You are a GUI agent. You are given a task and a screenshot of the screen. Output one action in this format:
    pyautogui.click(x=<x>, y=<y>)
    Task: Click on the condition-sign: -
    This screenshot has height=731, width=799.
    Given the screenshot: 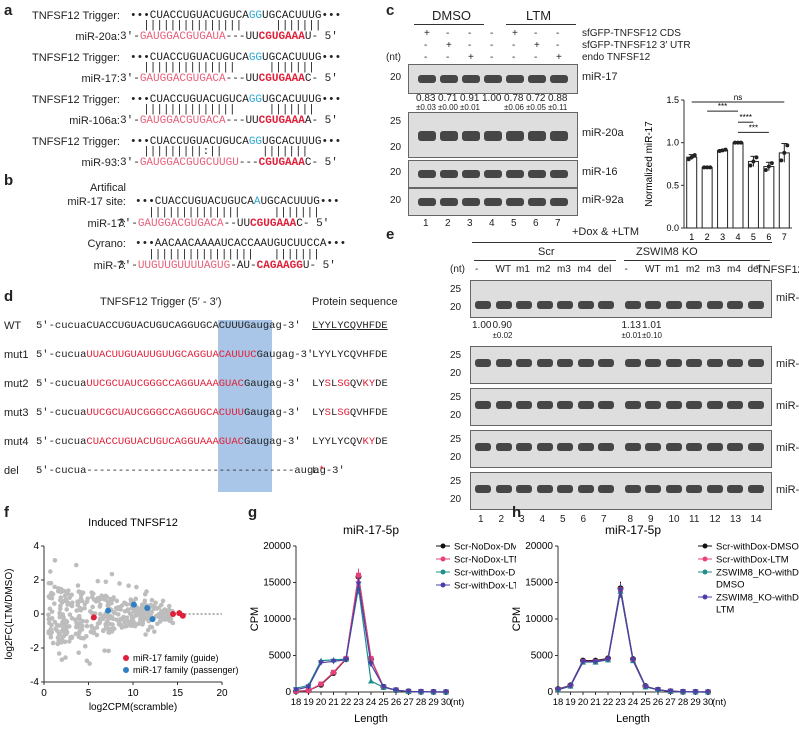 What is the action you would take?
    pyautogui.click(x=448, y=33)
    